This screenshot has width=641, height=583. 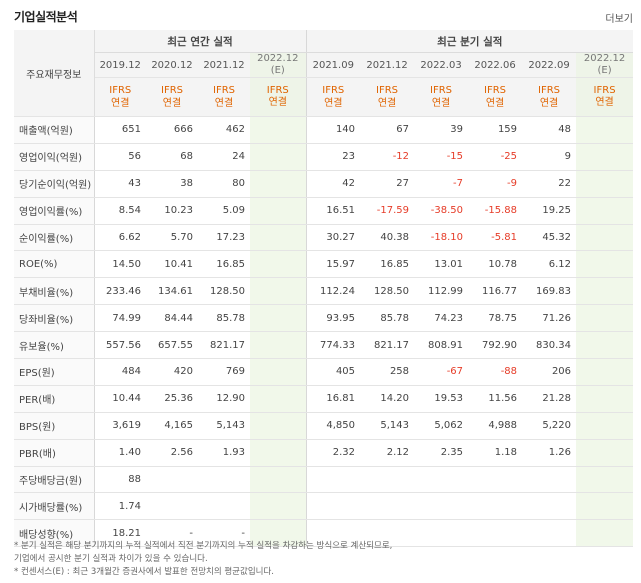 I want to click on quarter-cell: 11.56, so click(x=495, y=399).